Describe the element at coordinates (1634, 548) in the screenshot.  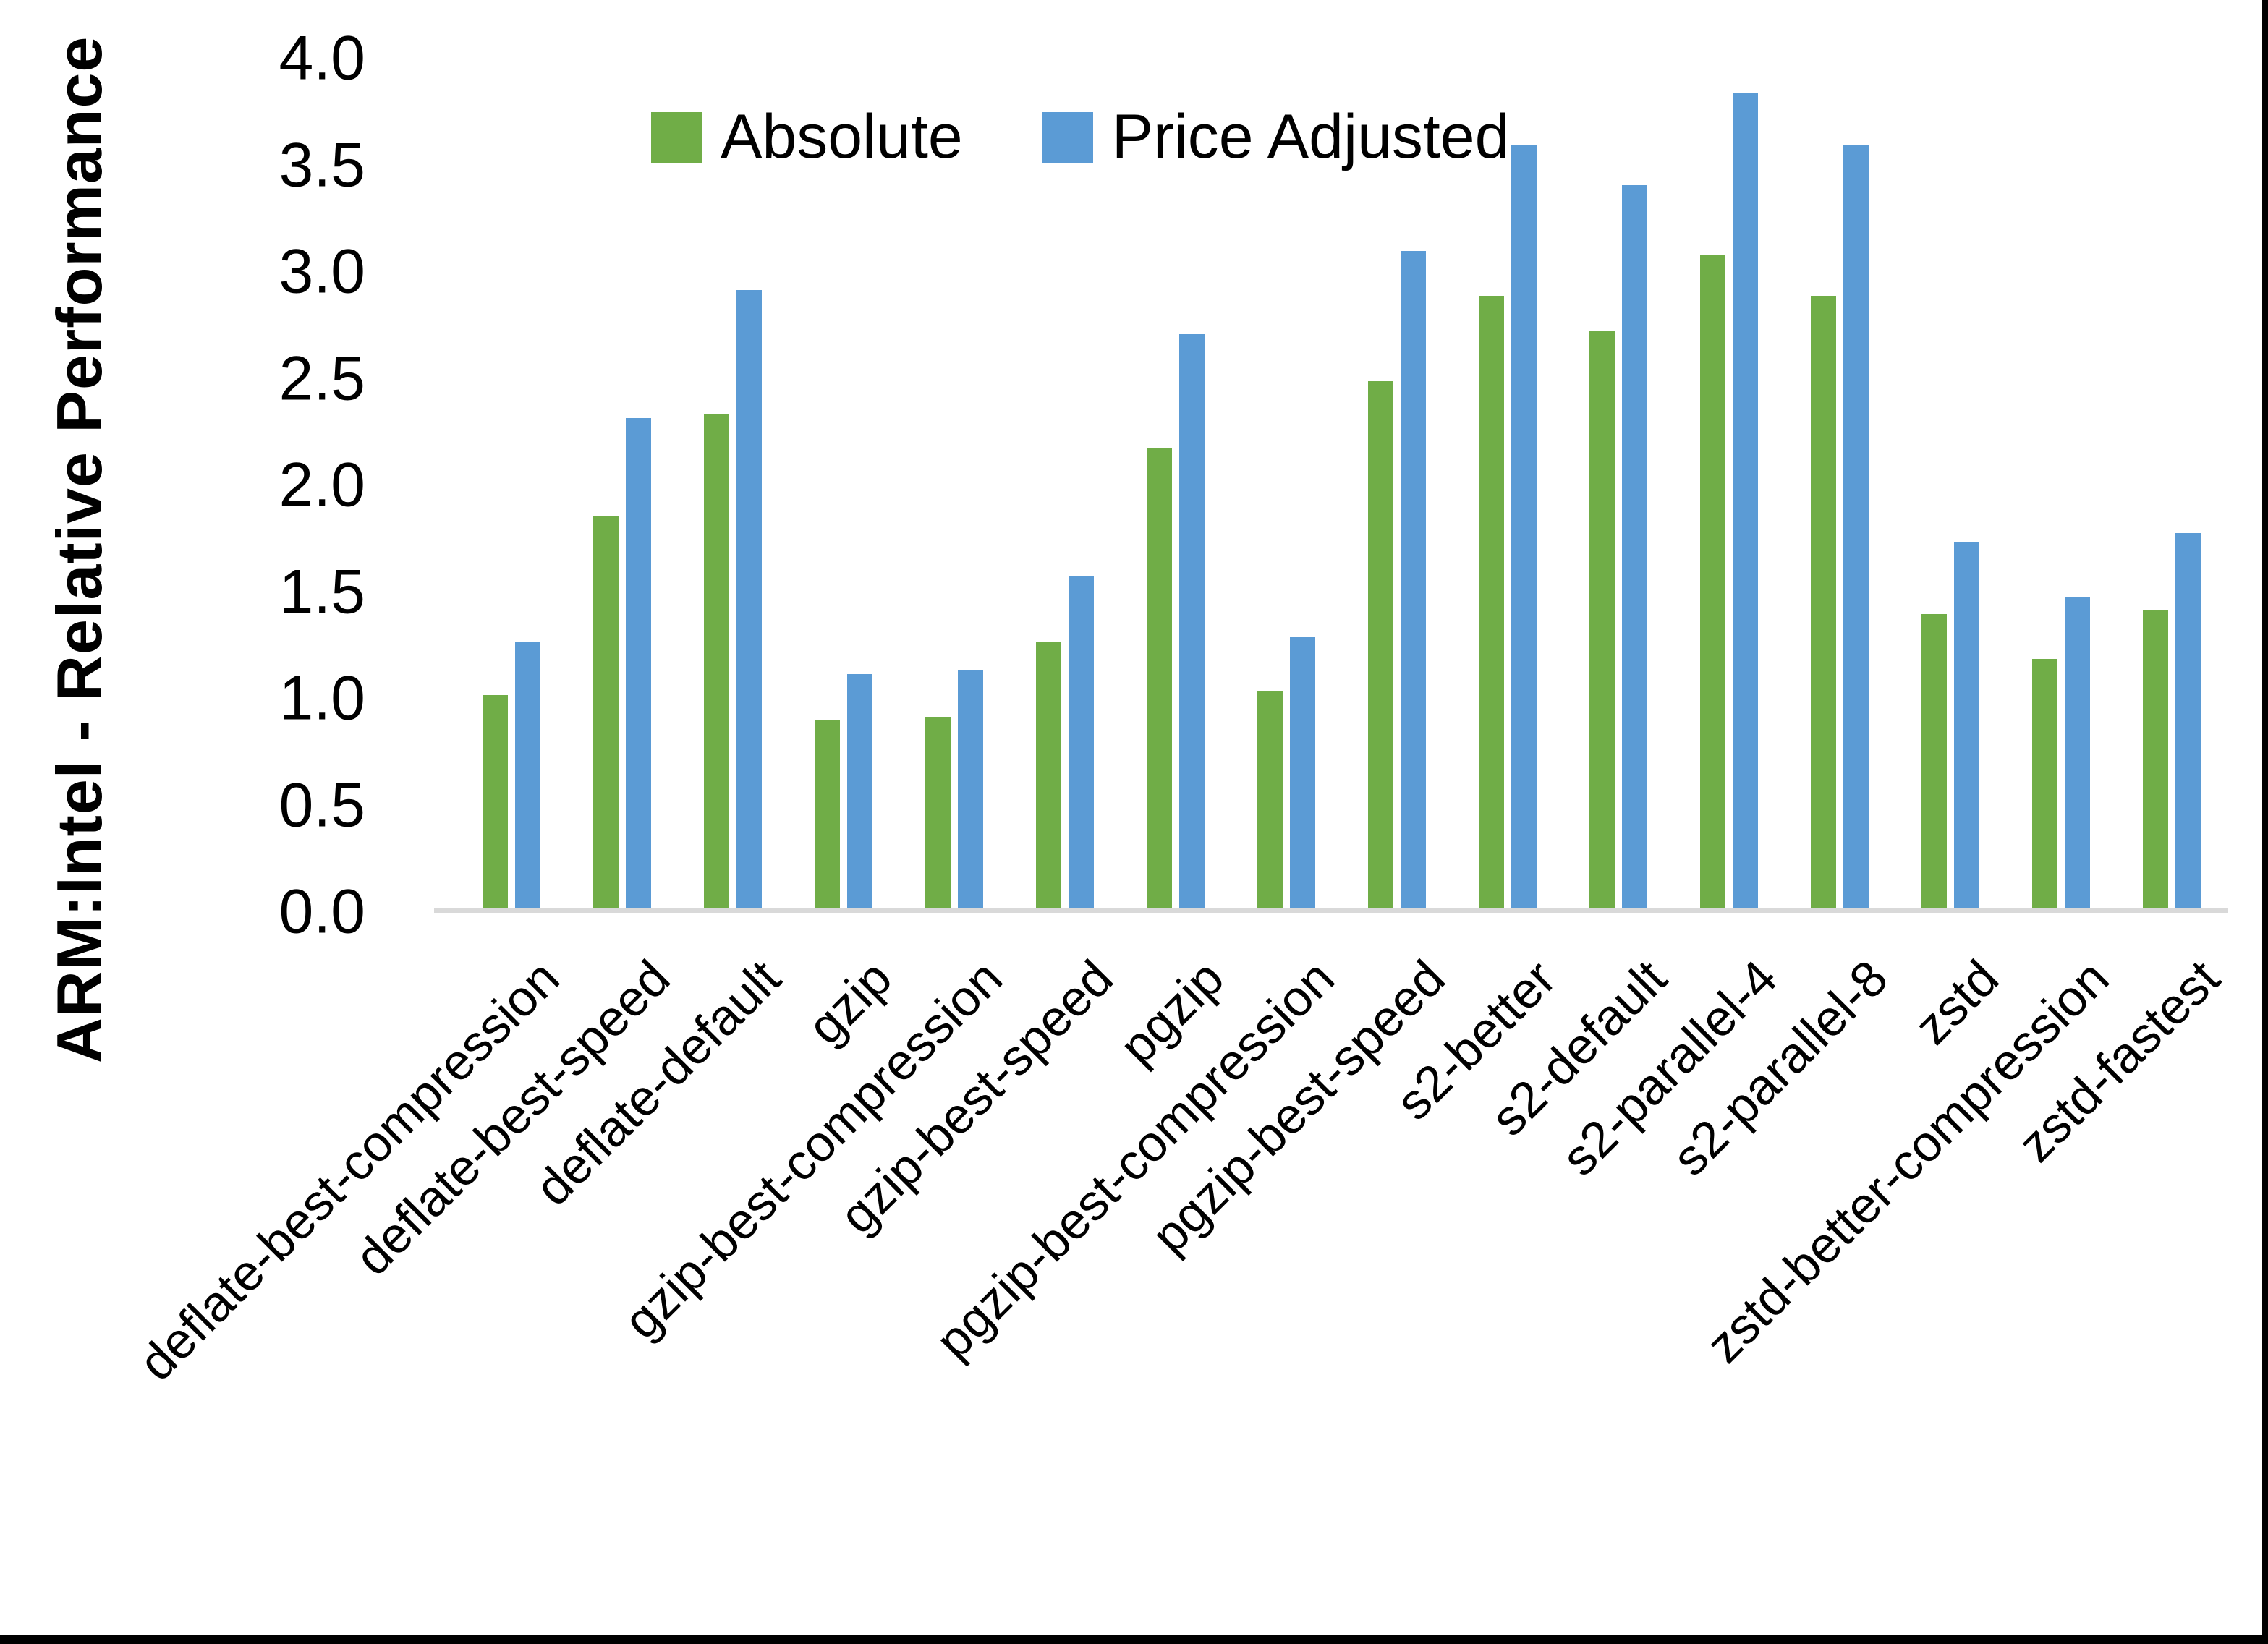
I see `bar-price-adjusted-s2-default` at that location.